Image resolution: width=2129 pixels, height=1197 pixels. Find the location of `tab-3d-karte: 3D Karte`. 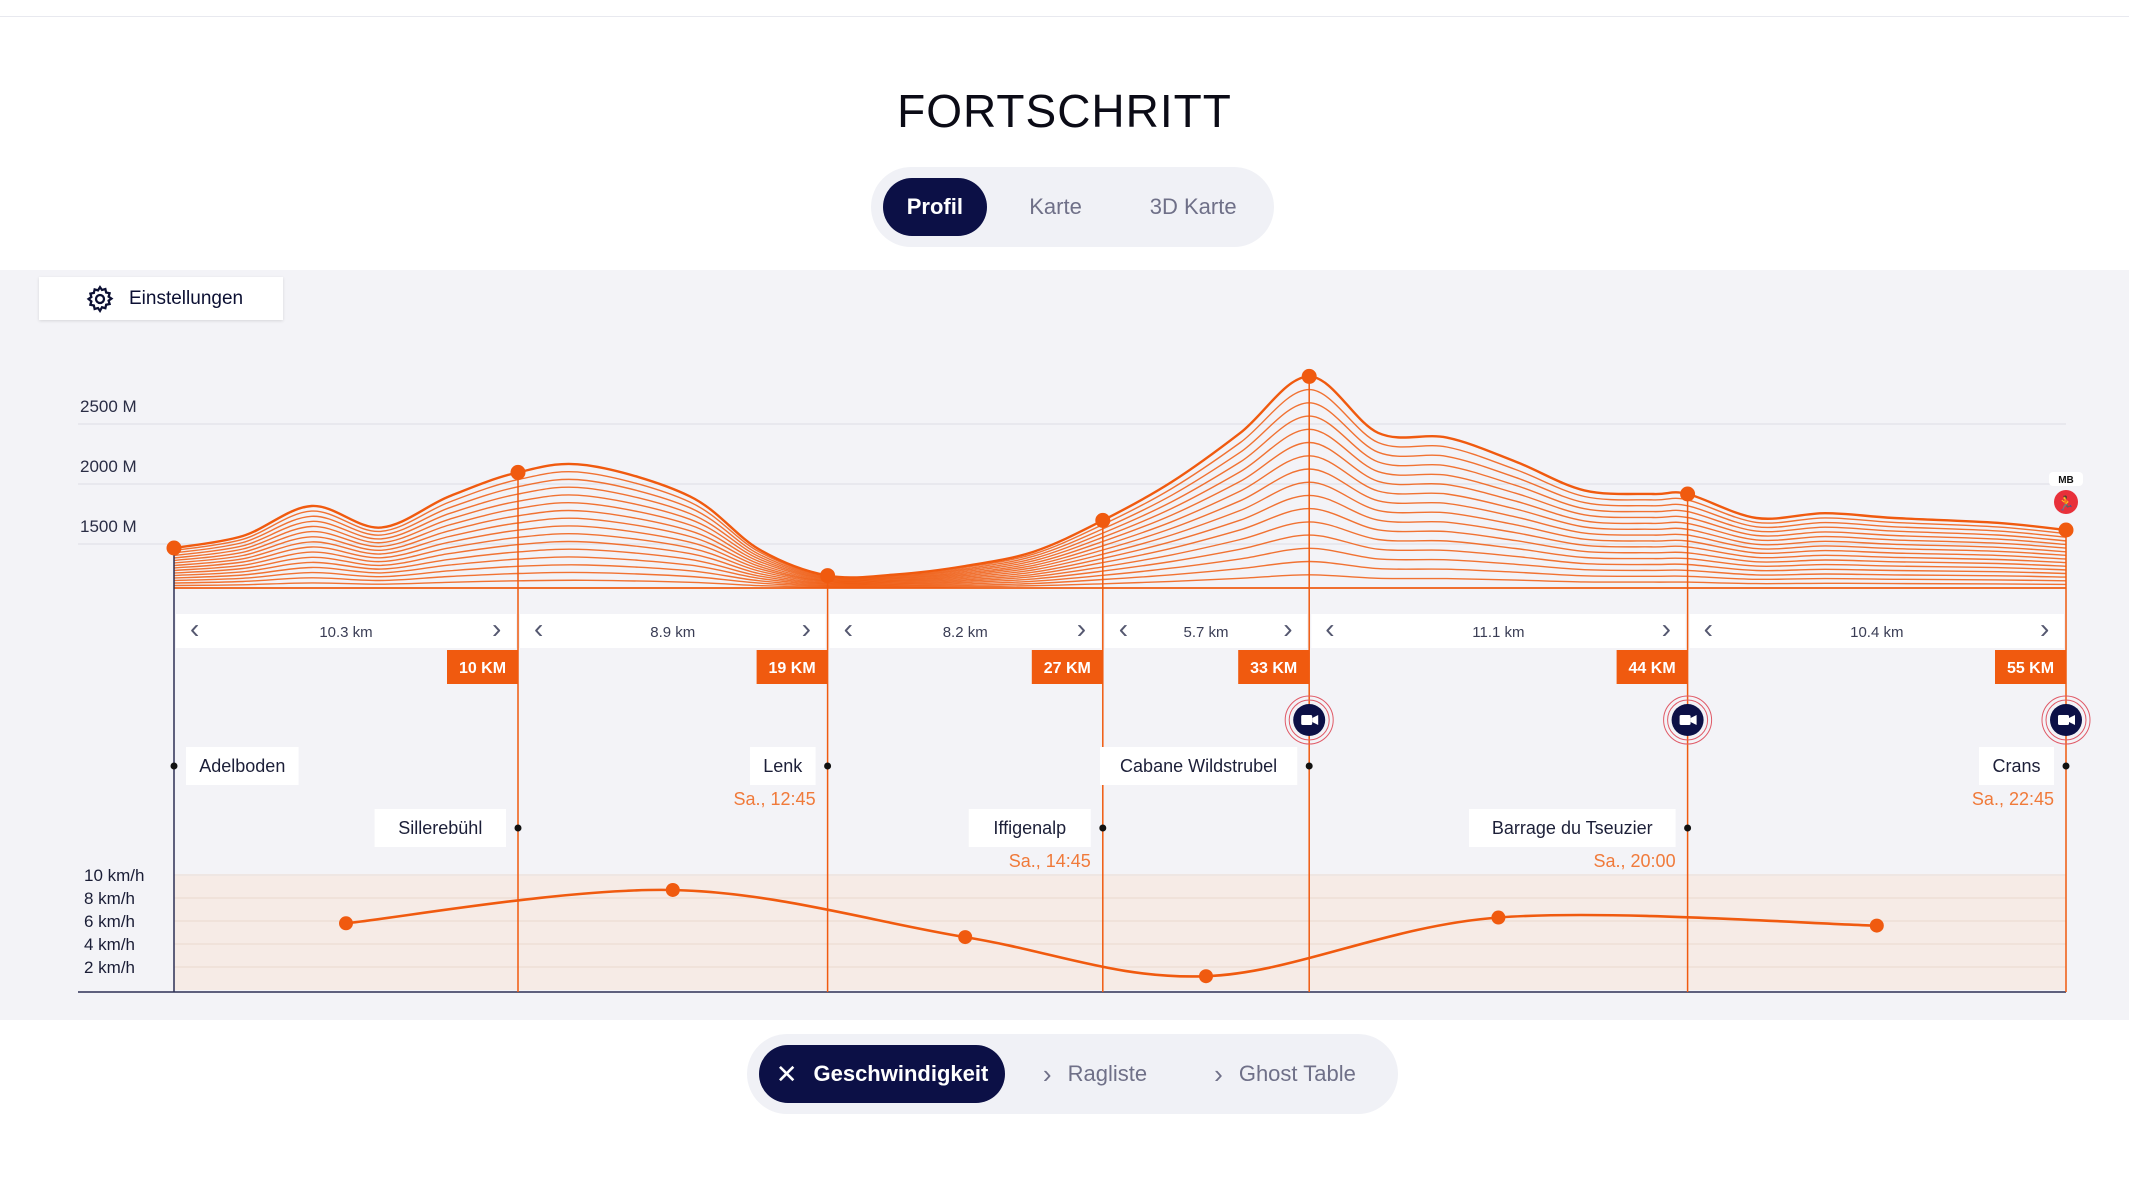

tab-3d-karte: 3D Karte is located at coordinates (1193, 206).